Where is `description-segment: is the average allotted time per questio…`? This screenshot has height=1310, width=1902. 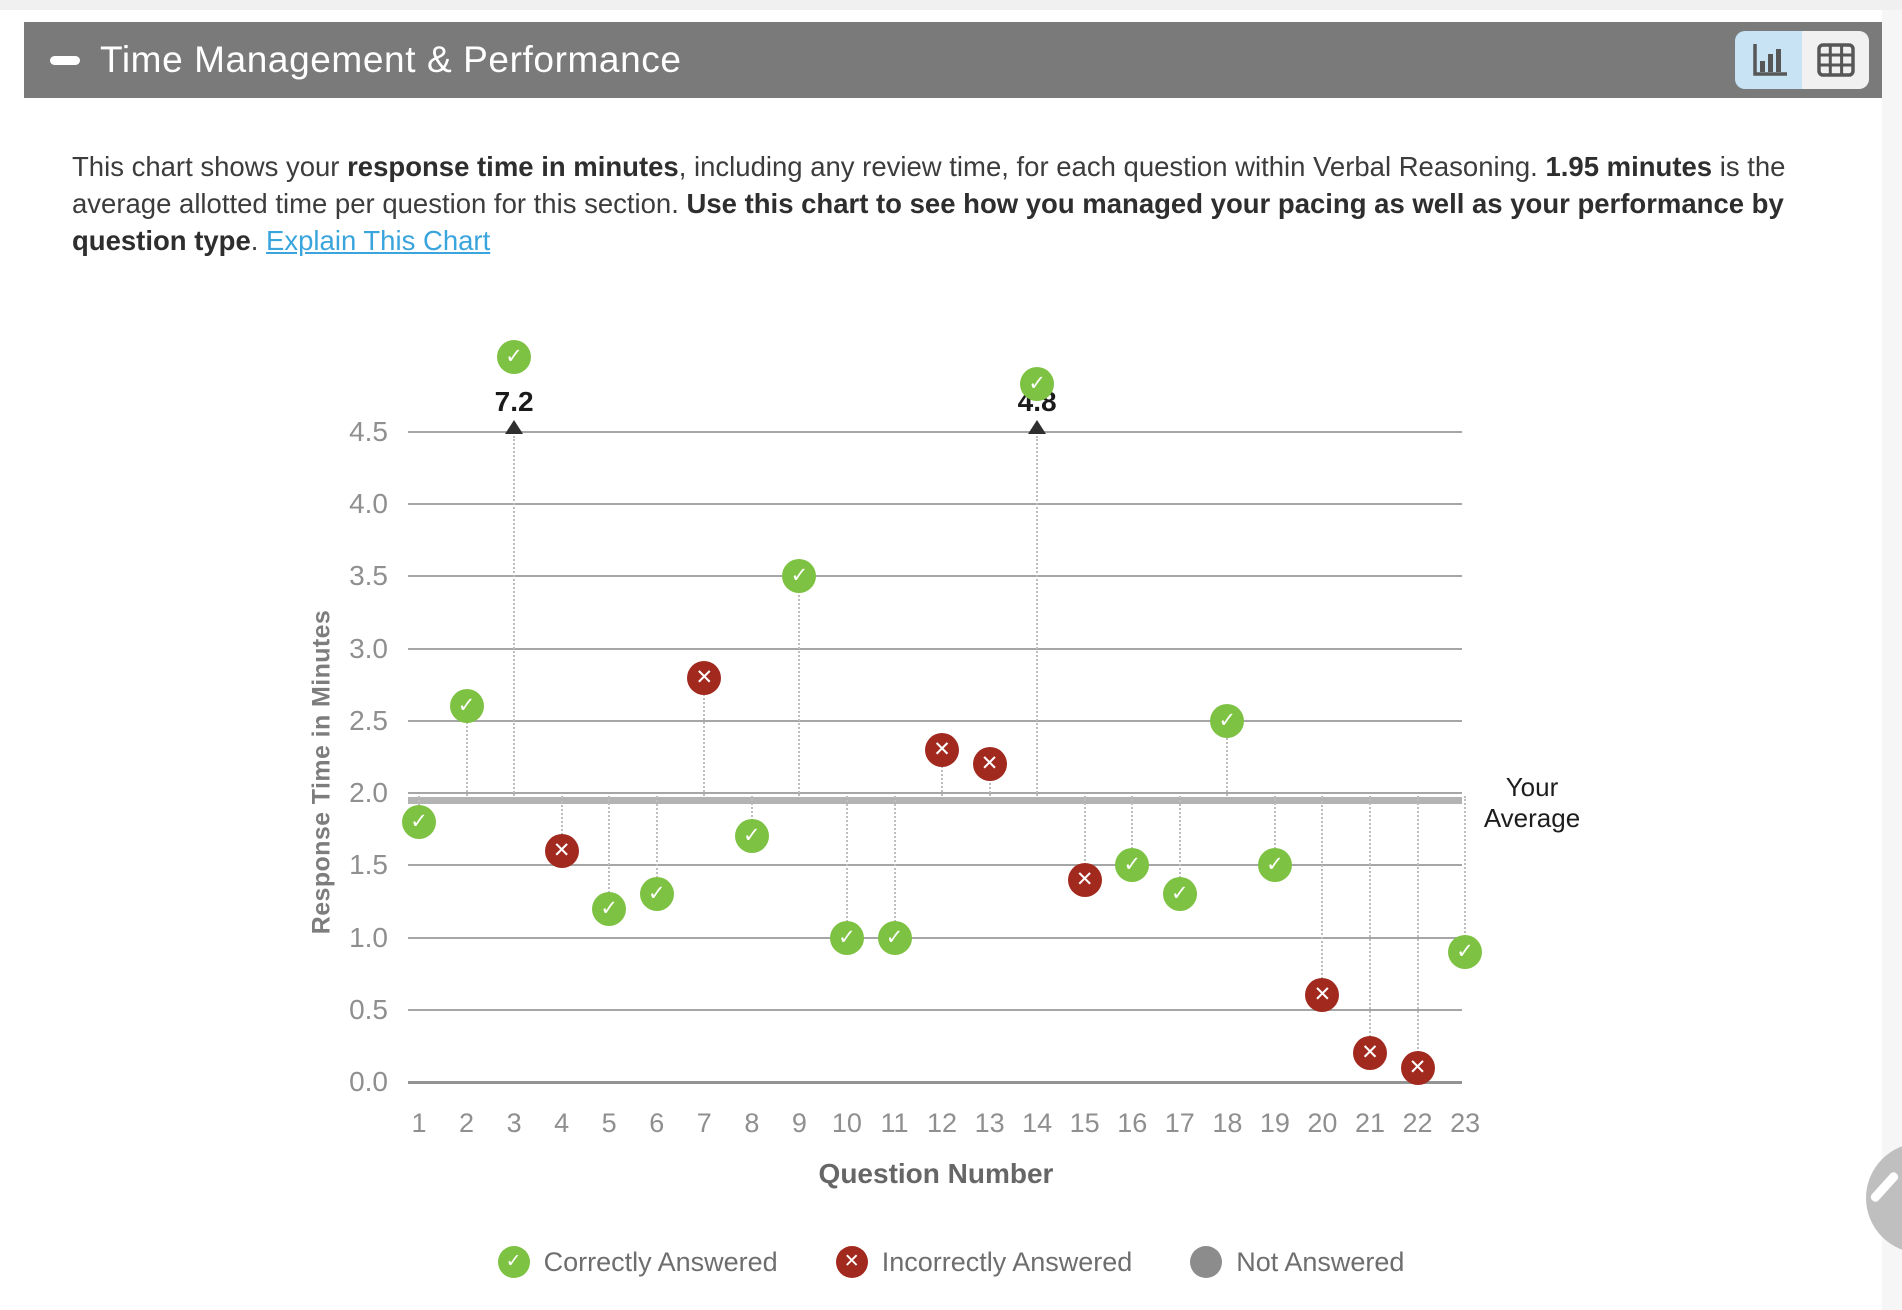
description-segment: is the average allotted time per questio… is located at coordinates (929, 185).